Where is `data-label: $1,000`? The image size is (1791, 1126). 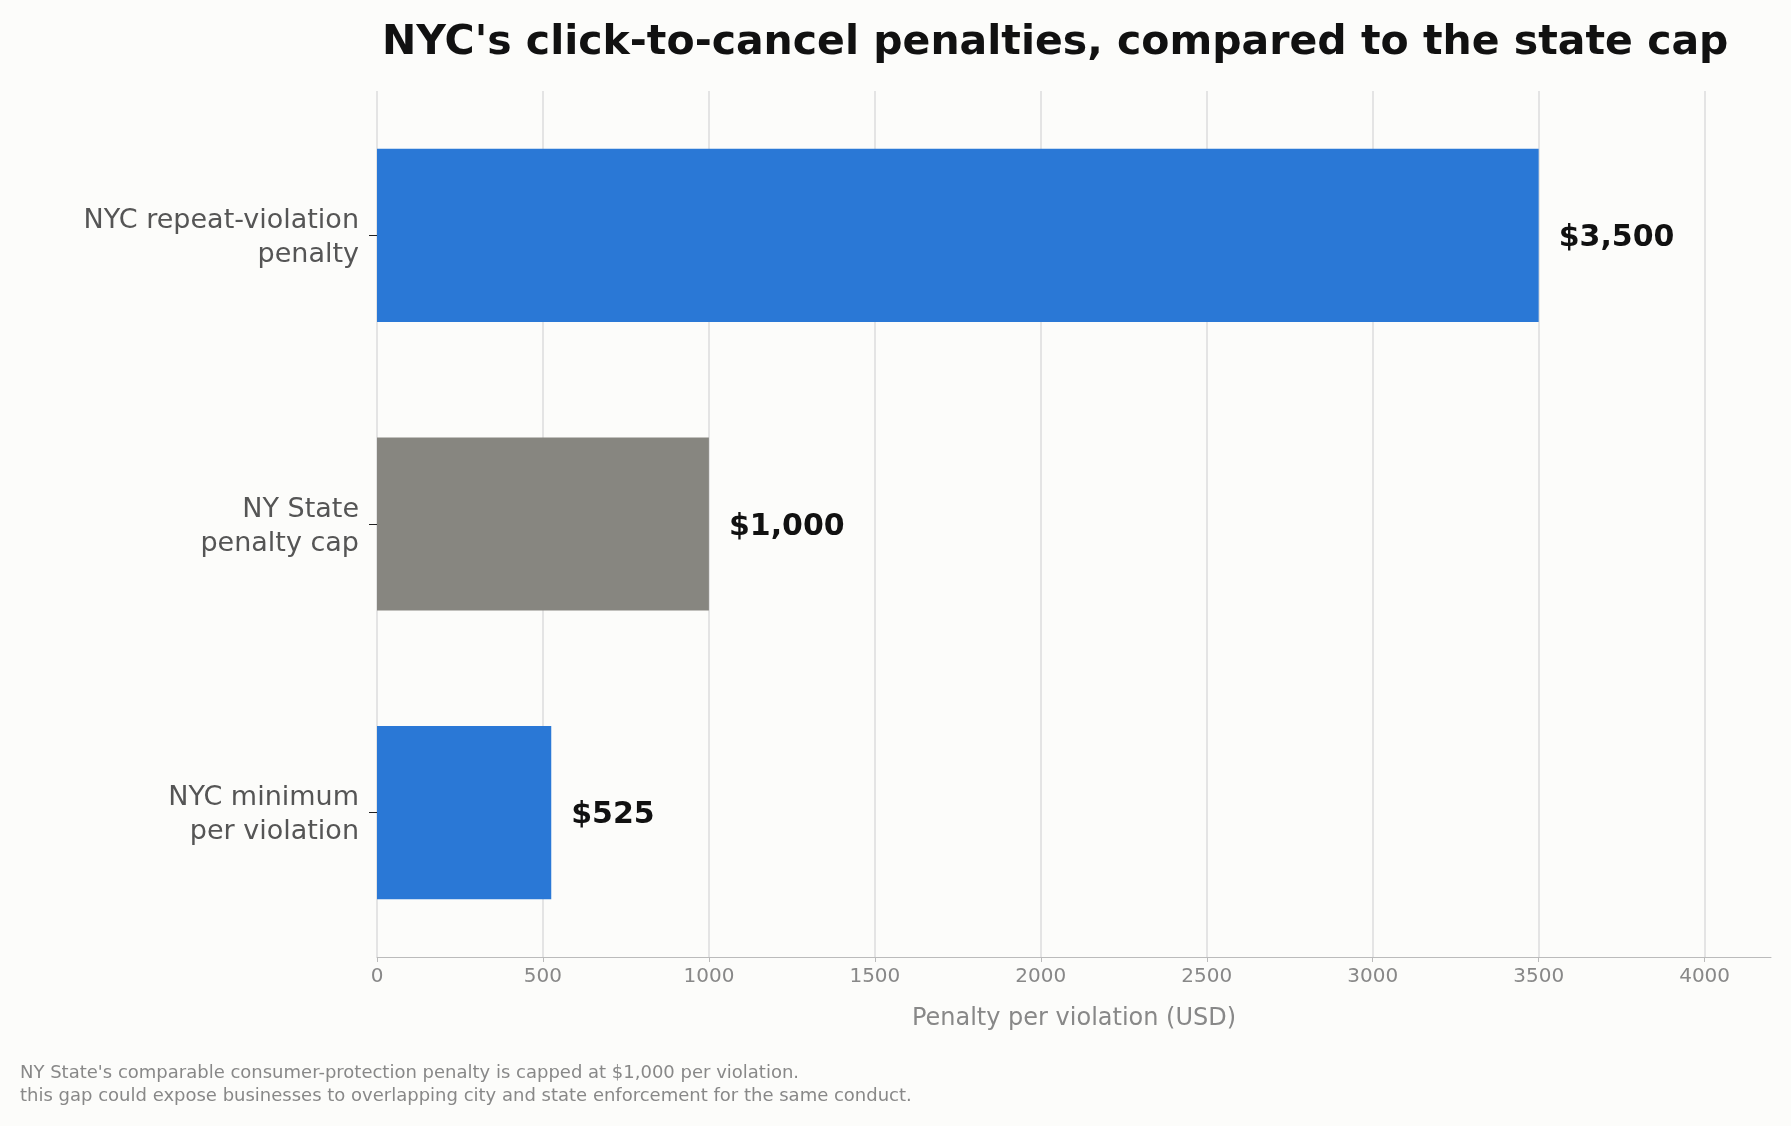 data-label: $1,000 is located at coordinates (786, 524).